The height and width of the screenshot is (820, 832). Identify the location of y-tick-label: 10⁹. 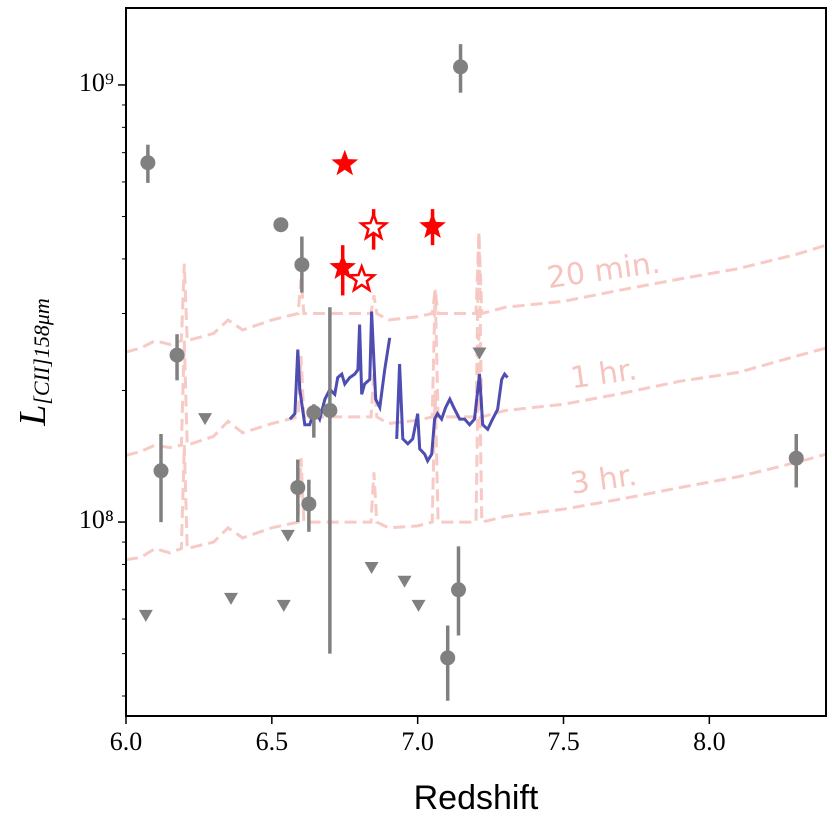
(96, 82).